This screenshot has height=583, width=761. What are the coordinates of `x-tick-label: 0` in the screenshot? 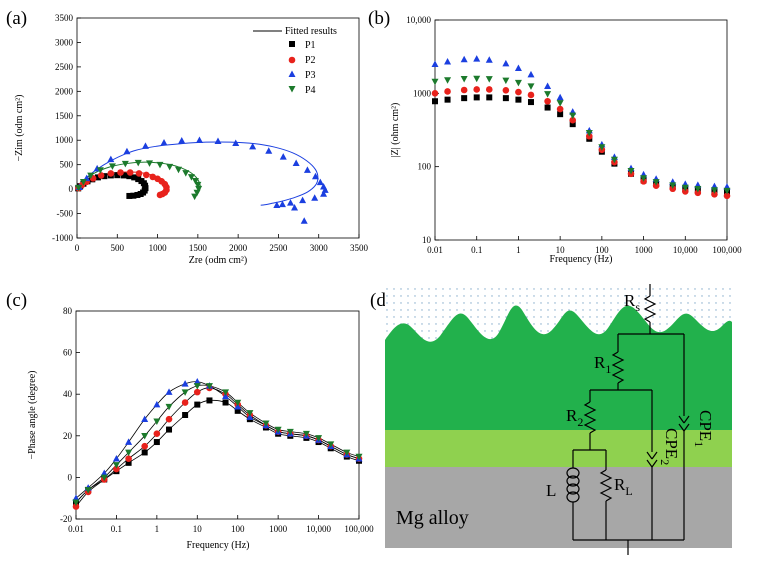 It's located at (77, 248).